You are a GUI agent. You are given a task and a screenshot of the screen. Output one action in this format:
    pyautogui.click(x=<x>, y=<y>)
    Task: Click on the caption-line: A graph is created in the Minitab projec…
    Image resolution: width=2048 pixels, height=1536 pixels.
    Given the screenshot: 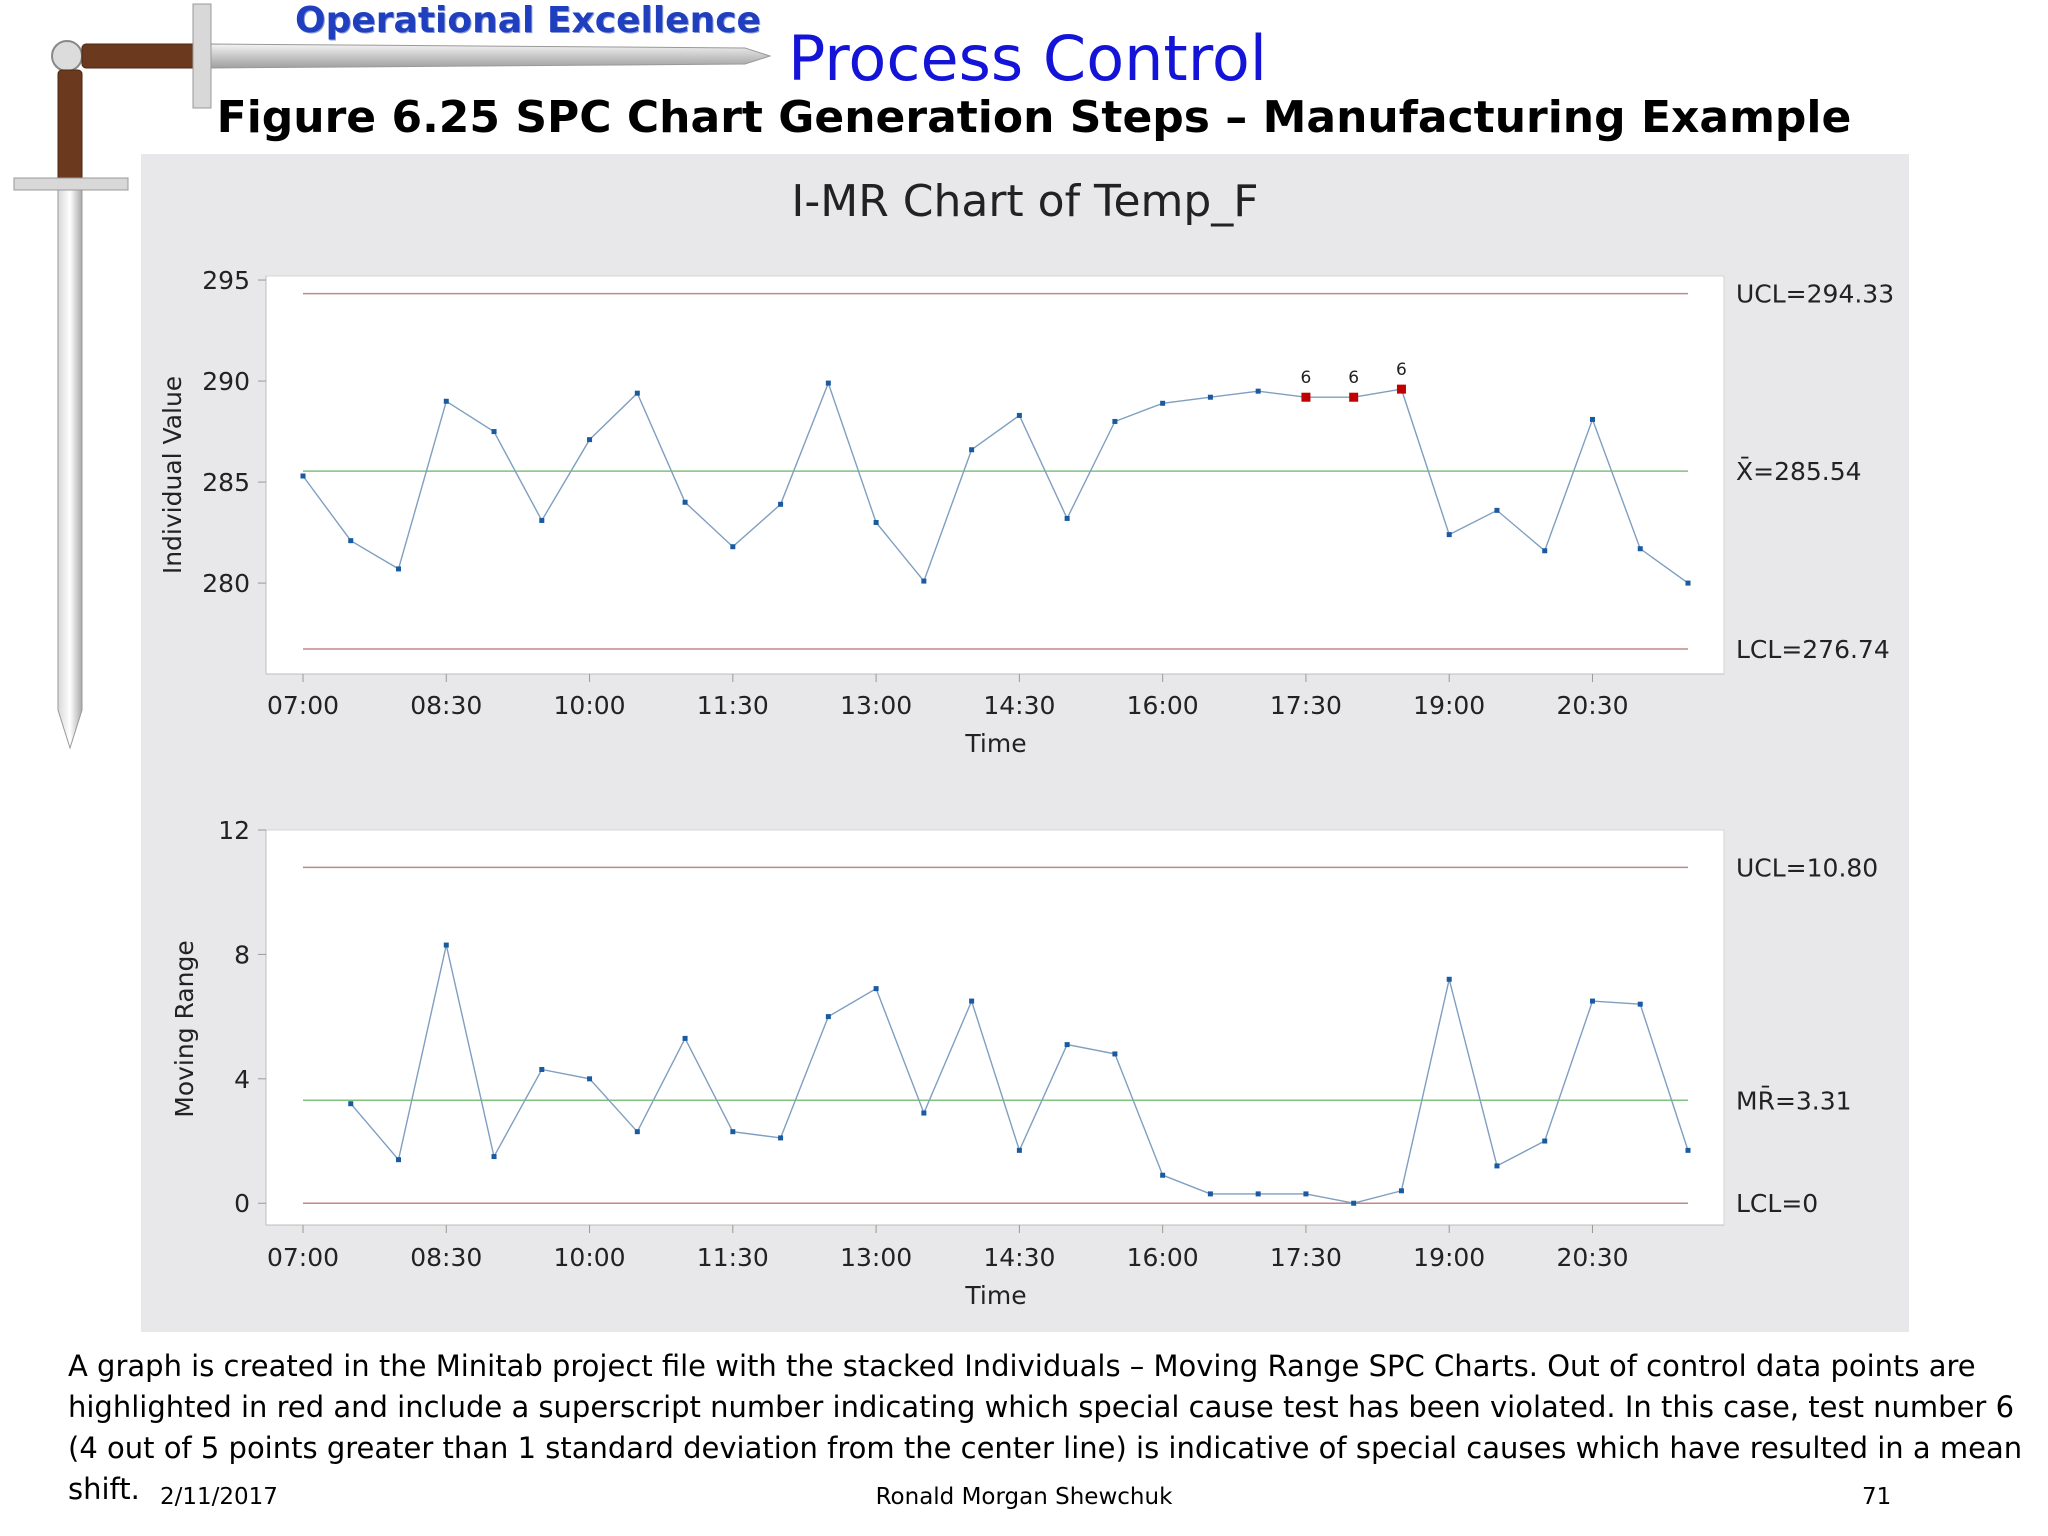 What is the action you would take?
    pyautogui.click(x=1022, y=1366)
    